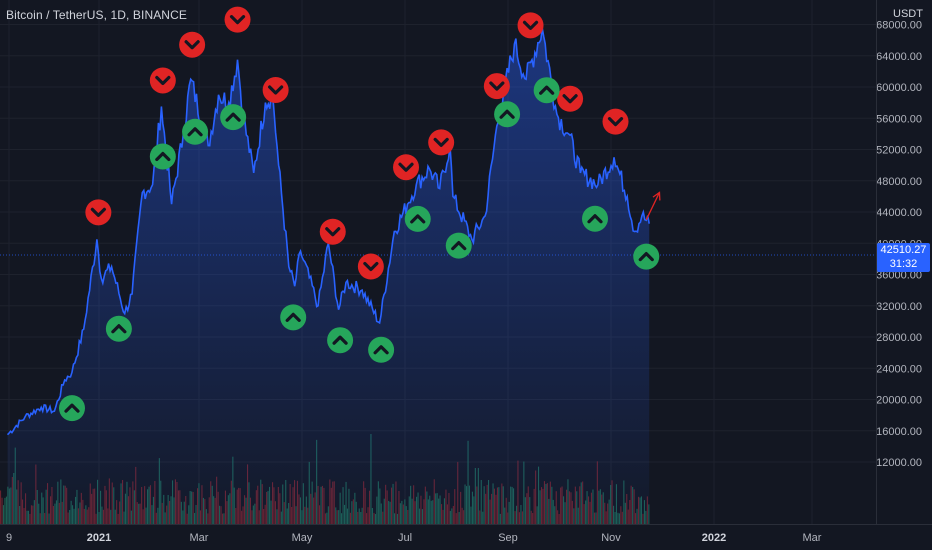 This screenshot has width=932, height=550. I want to click on y-tick-label: 68000.00, so click(899, 26).